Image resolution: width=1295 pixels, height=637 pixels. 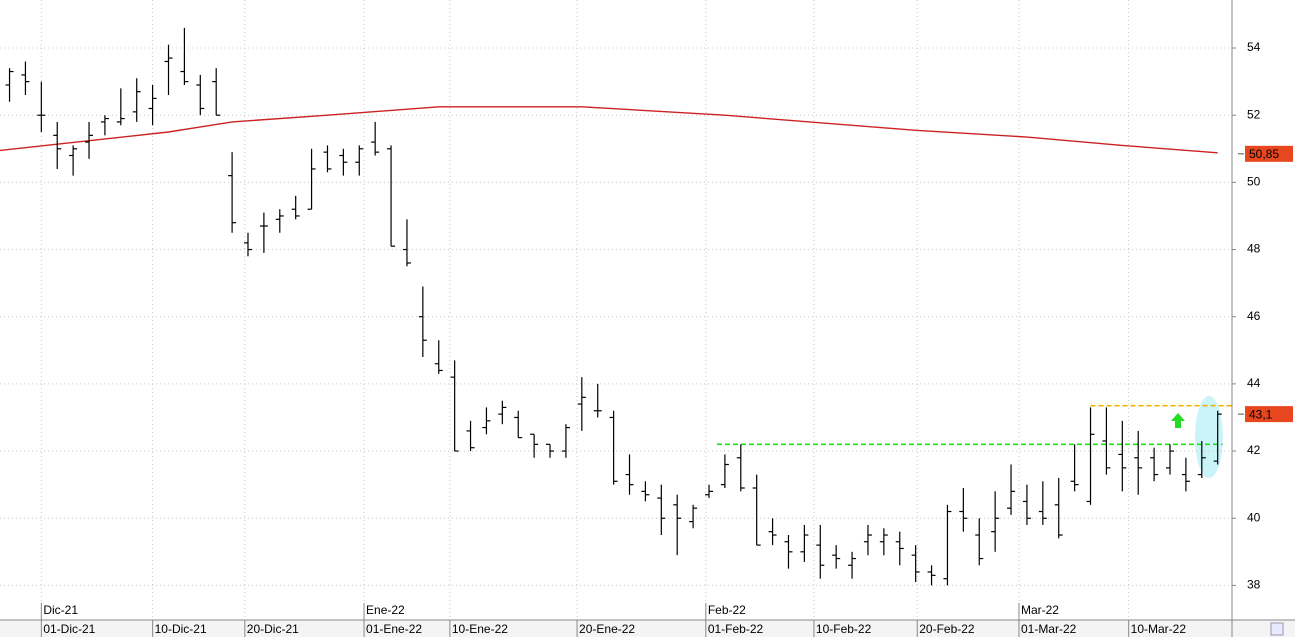 What do you see at coordinates (1254, 182) in the screenshot?
I see `y-tick-label: 50` at bounding box center [1254, 182].